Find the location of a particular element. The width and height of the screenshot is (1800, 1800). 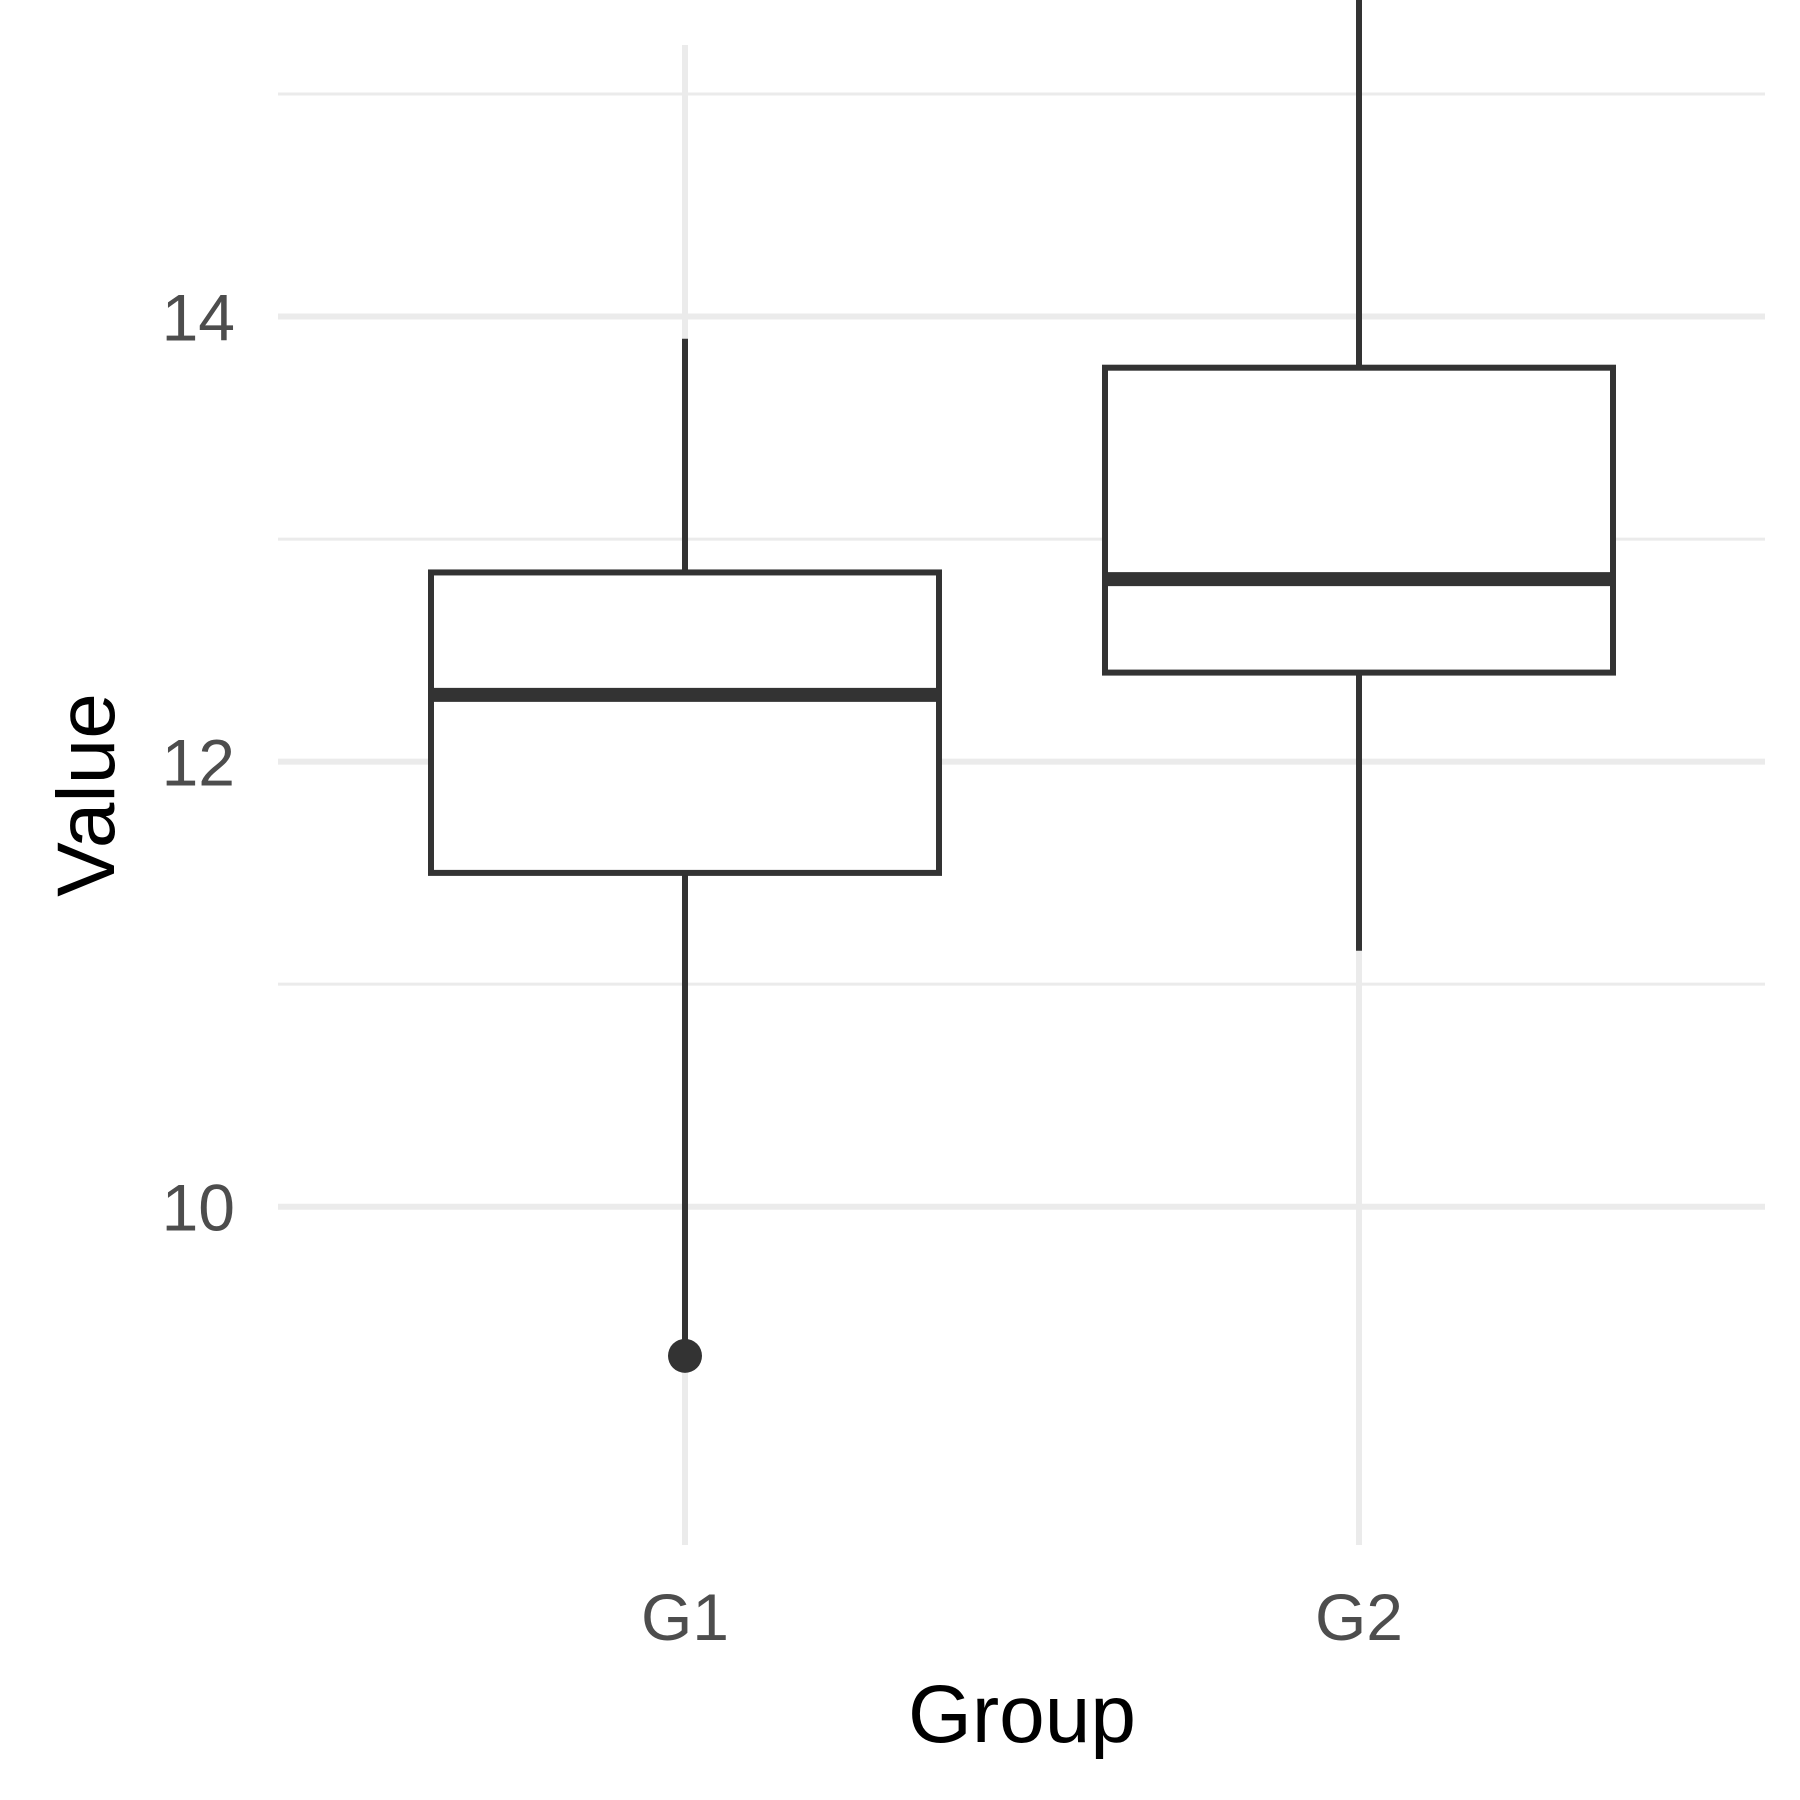

y-tick-label-12: 12 is located at coordinates (198, 763).